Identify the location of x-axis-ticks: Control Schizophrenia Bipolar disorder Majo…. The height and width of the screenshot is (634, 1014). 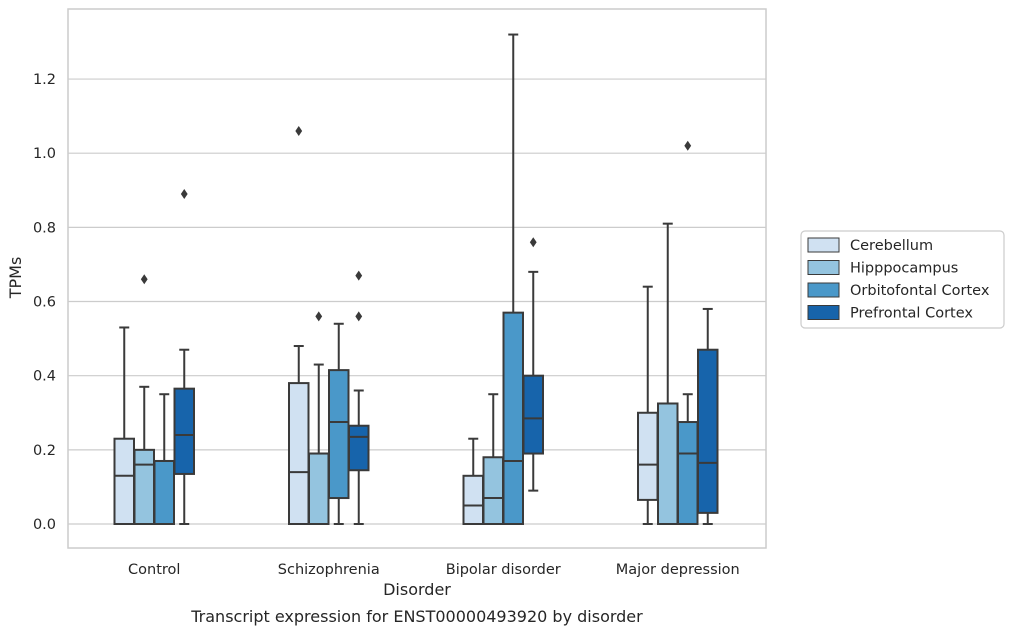
(434, 570).